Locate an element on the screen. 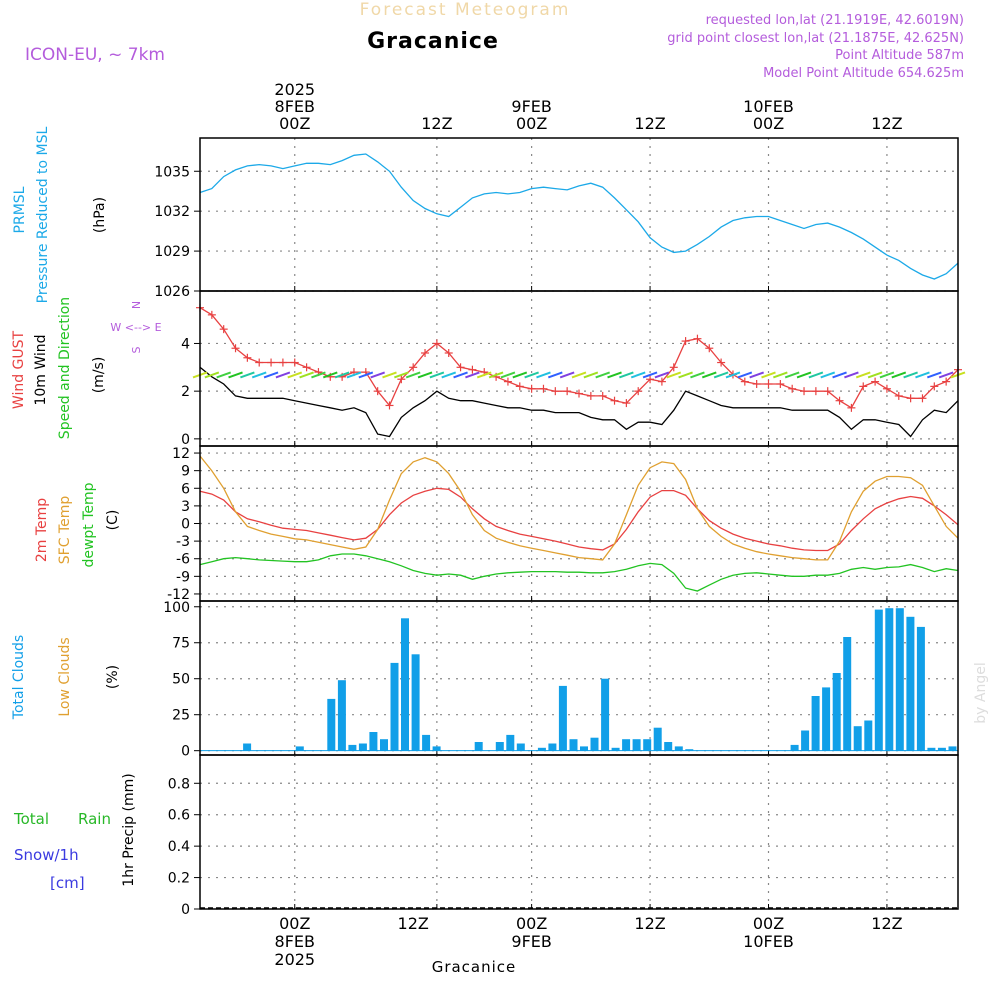 The height and width of the screenshot is (1004, 1000). total-rain-label-rain: Rain is located at coordinates (94, 819).